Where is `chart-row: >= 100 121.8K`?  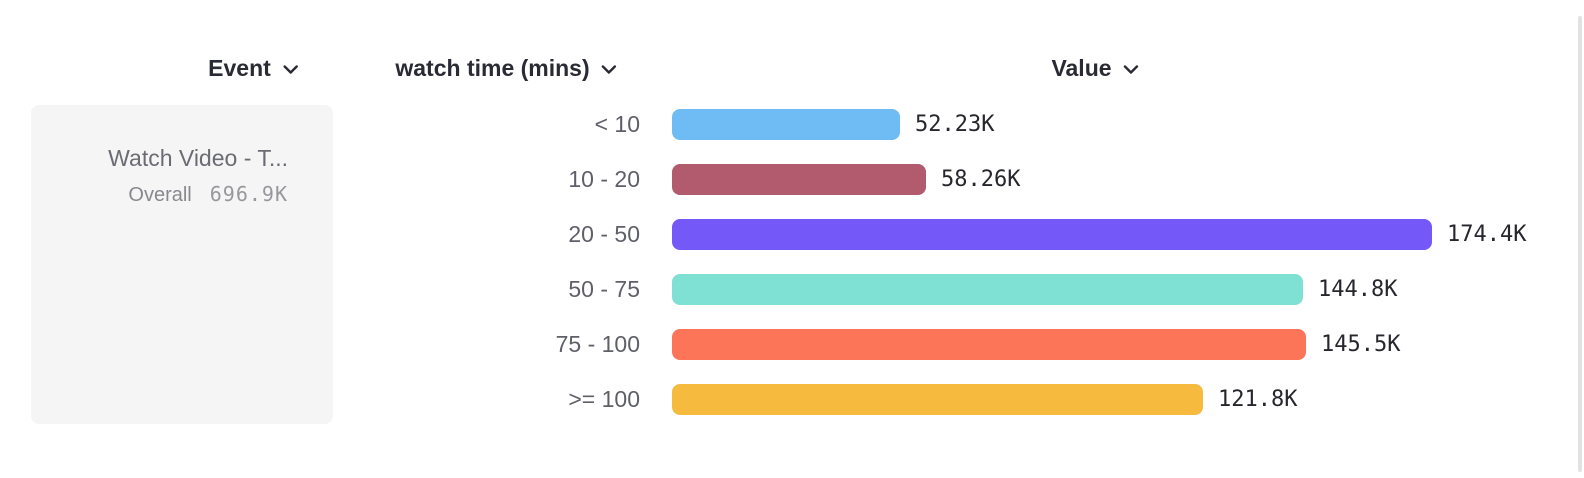 chart-row: >= 100 121.8K is located at coordinates (780, 399).